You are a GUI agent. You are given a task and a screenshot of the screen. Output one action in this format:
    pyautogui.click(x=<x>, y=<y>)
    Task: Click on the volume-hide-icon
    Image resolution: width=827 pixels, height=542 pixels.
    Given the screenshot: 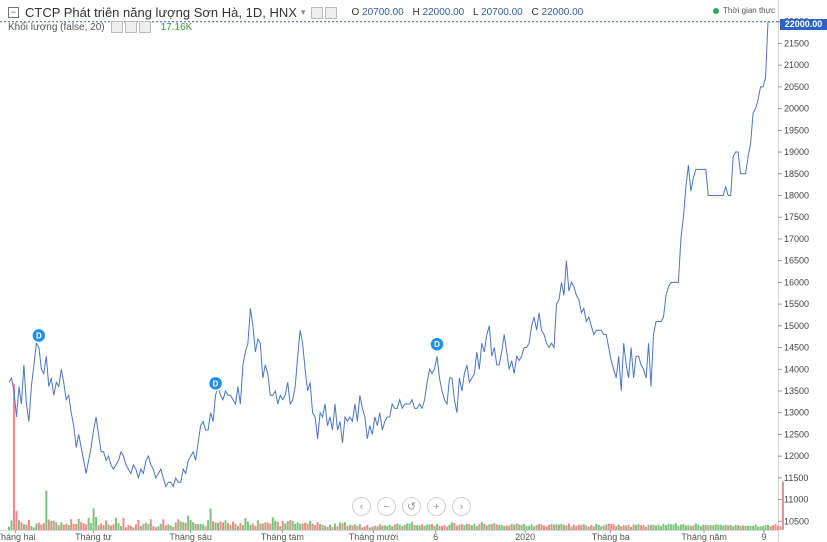 What is the action you would take?
    pyautogui.click(x=130, y=27)
    